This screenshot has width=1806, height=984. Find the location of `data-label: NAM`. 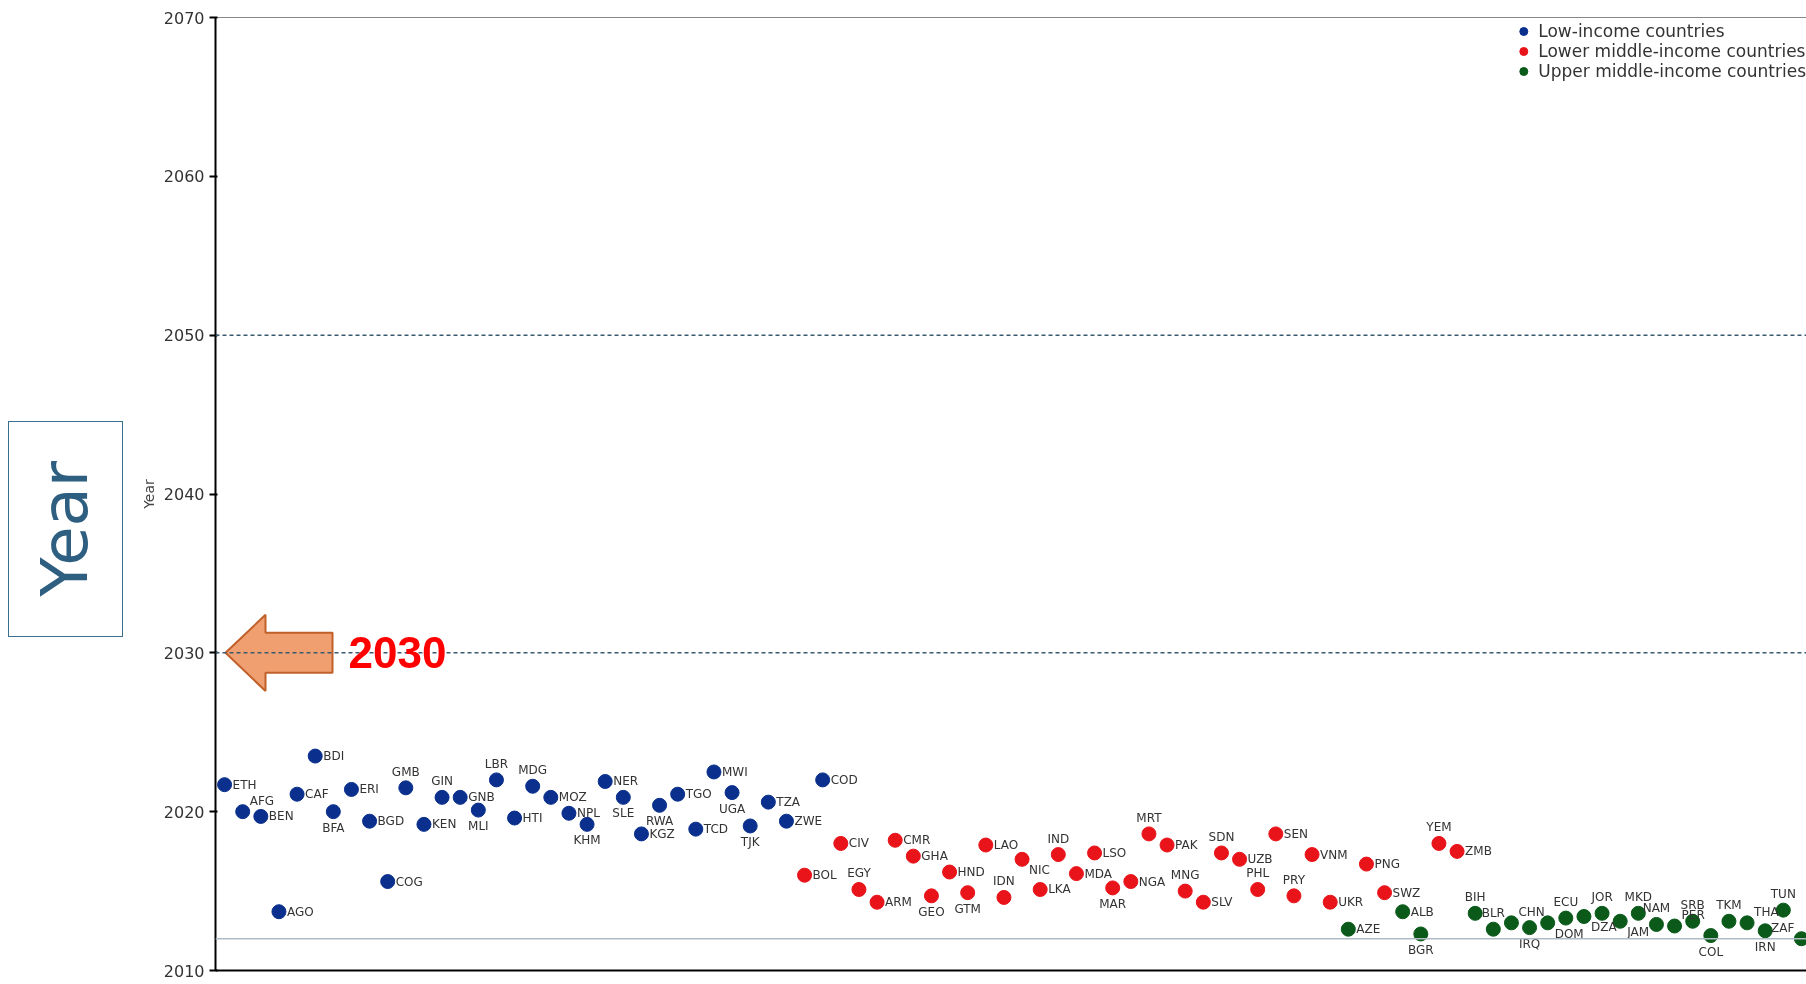

data-label: NAM is located at coordinates (1656, 908).